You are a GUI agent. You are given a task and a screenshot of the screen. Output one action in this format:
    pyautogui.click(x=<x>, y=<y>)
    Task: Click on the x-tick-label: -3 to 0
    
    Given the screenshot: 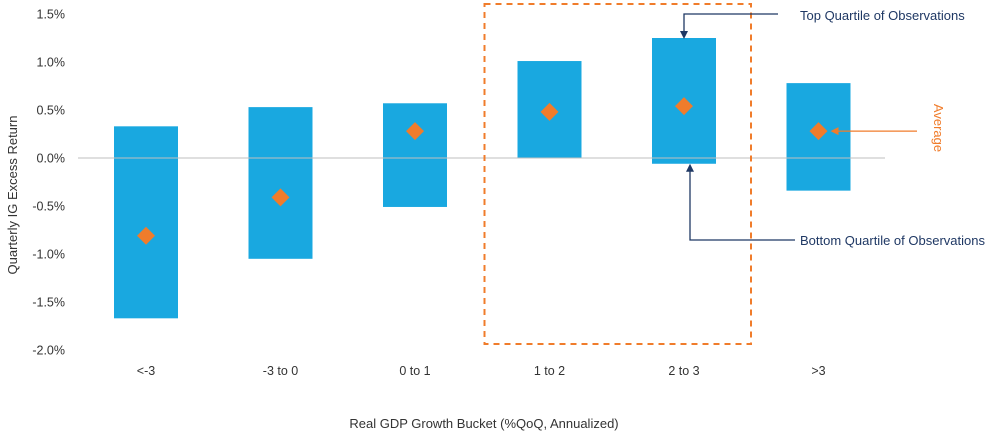 What is the action you would take?
    pyautogui.click(x=280, y=371)
    